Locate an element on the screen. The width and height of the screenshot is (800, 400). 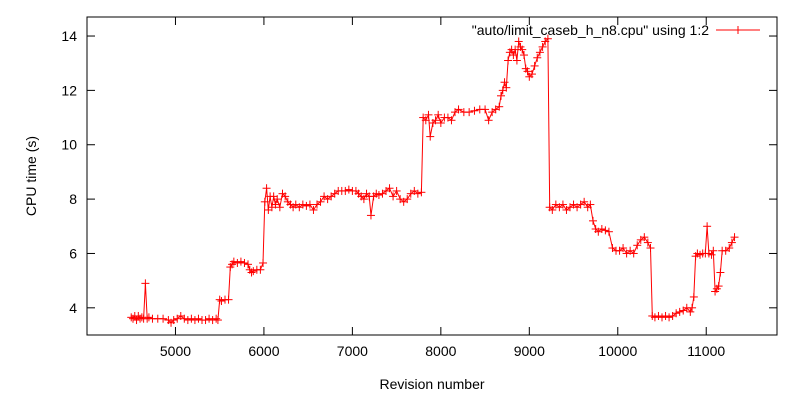
x-tick-label: 7000 is located at coordinates (352, 351).